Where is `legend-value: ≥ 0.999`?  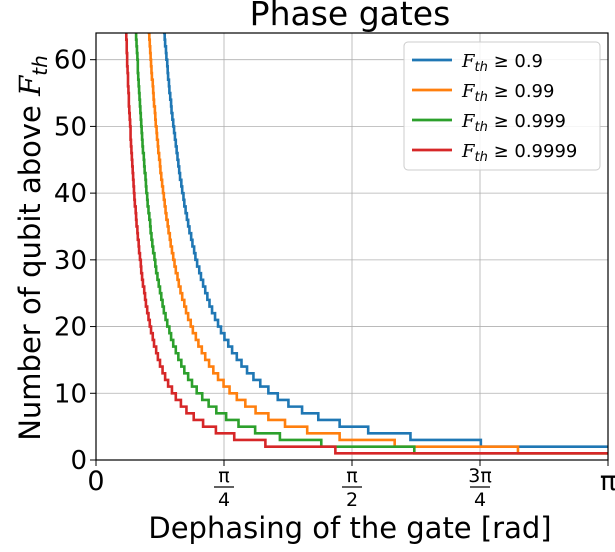
legend-value: ≥ 0.999 is located at coordinates (527, 121).